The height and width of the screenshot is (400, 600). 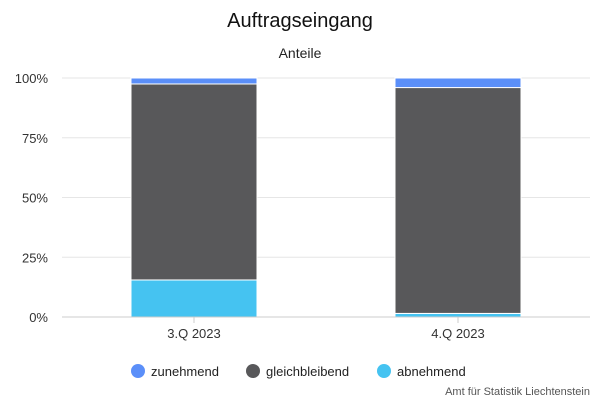 I want to click on y-tick-label: 0%, so click(x=38, y=317).